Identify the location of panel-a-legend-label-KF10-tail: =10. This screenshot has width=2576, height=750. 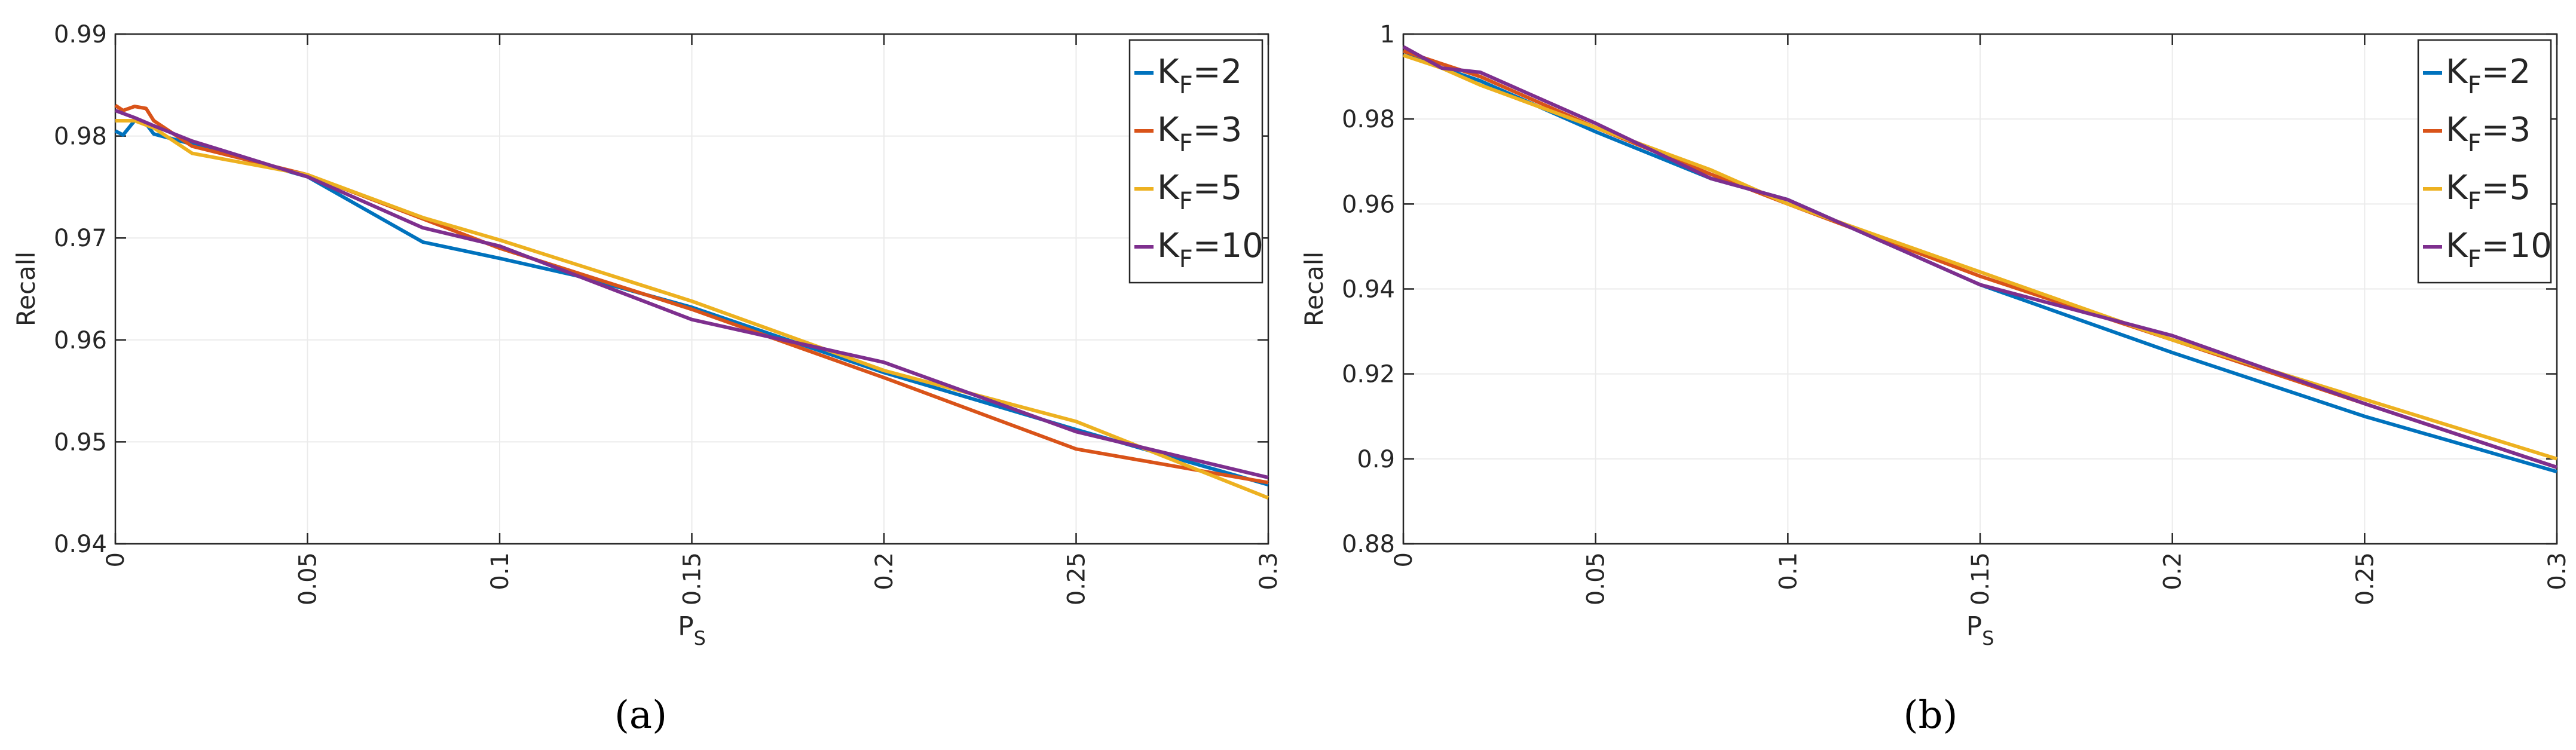
(1228, 246).